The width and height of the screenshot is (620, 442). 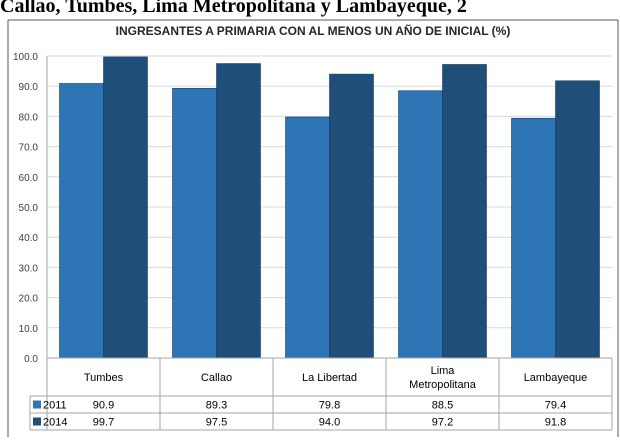 I want to click on data-label-2011: 88.5, so click(x=442, y=406).